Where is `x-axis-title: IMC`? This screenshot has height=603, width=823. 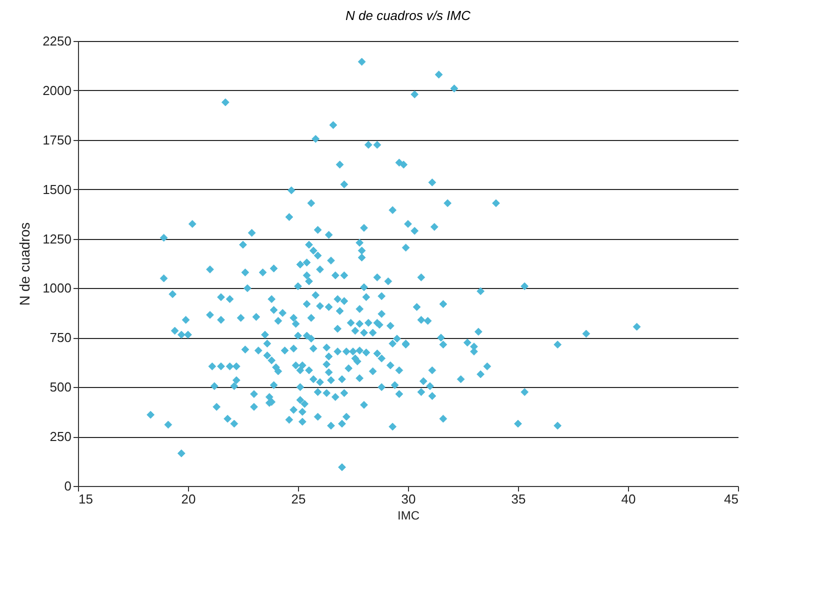
x-axis-title: IMC is located at coordinates (409, 515).